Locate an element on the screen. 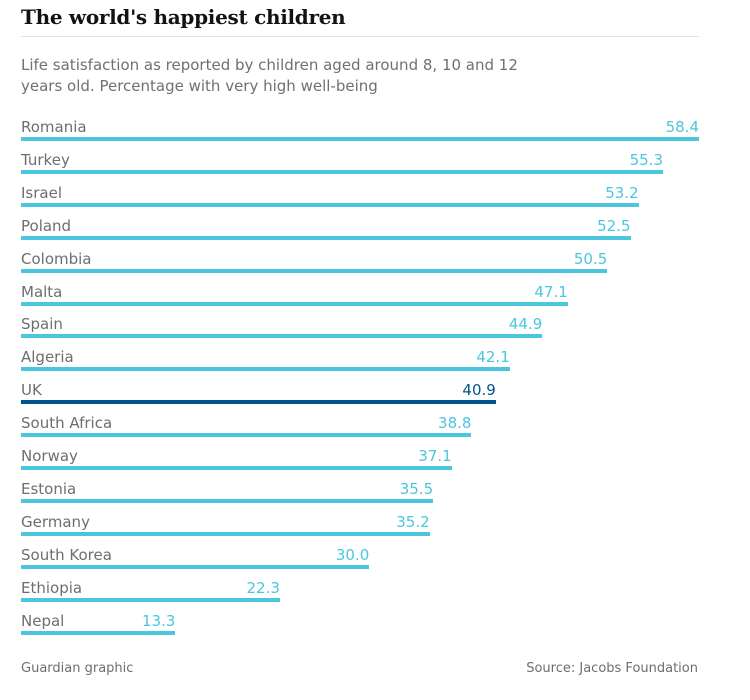 This screenshot has height=700, width=750. value-label: 47.1 is located at coordinates (551, 291).